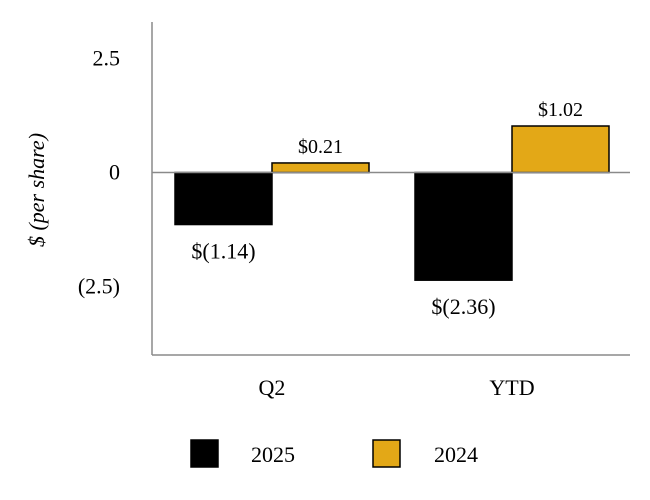  Describe the element at coordinates (560, 110) in the screenshot. I see `value-label-2024-ytd: $1.02` at that location.